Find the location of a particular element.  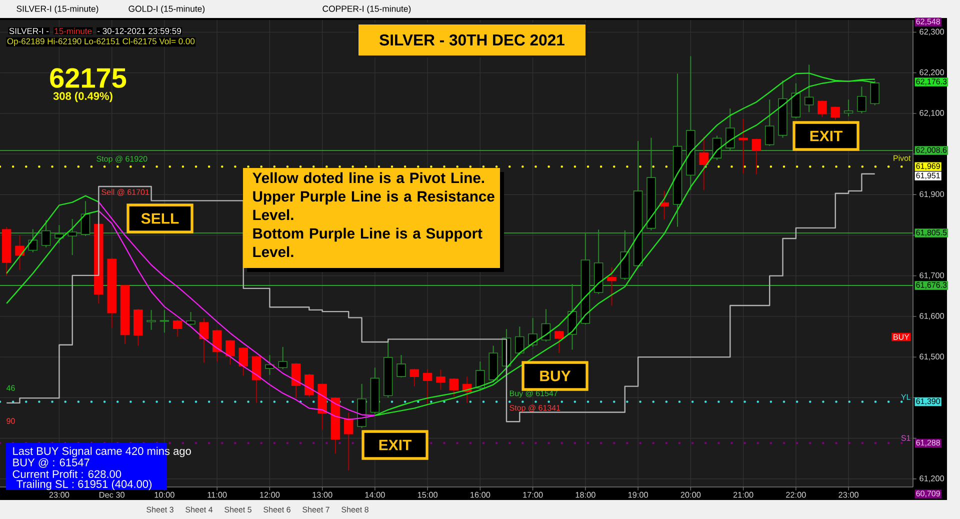

ref-line-label: 62,008.6 is located at coordinates (931, 150).